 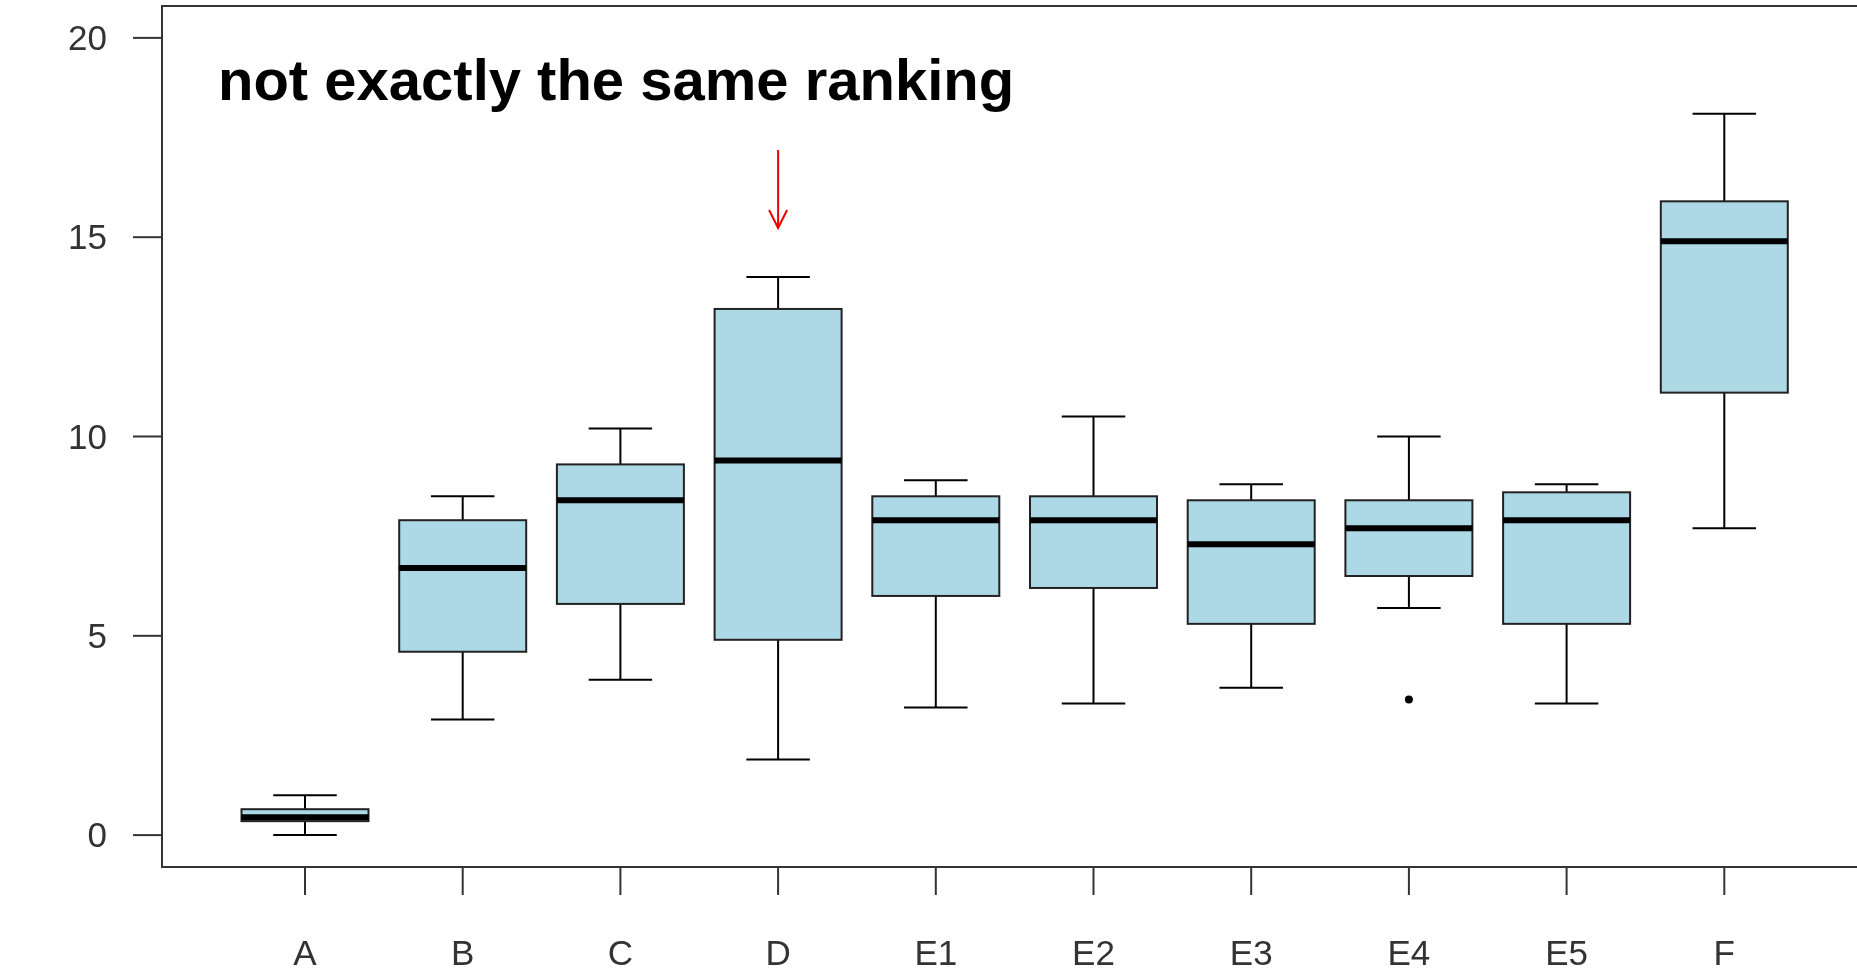 I want to click on x-tick-label: C, so click(x=620, y=953).